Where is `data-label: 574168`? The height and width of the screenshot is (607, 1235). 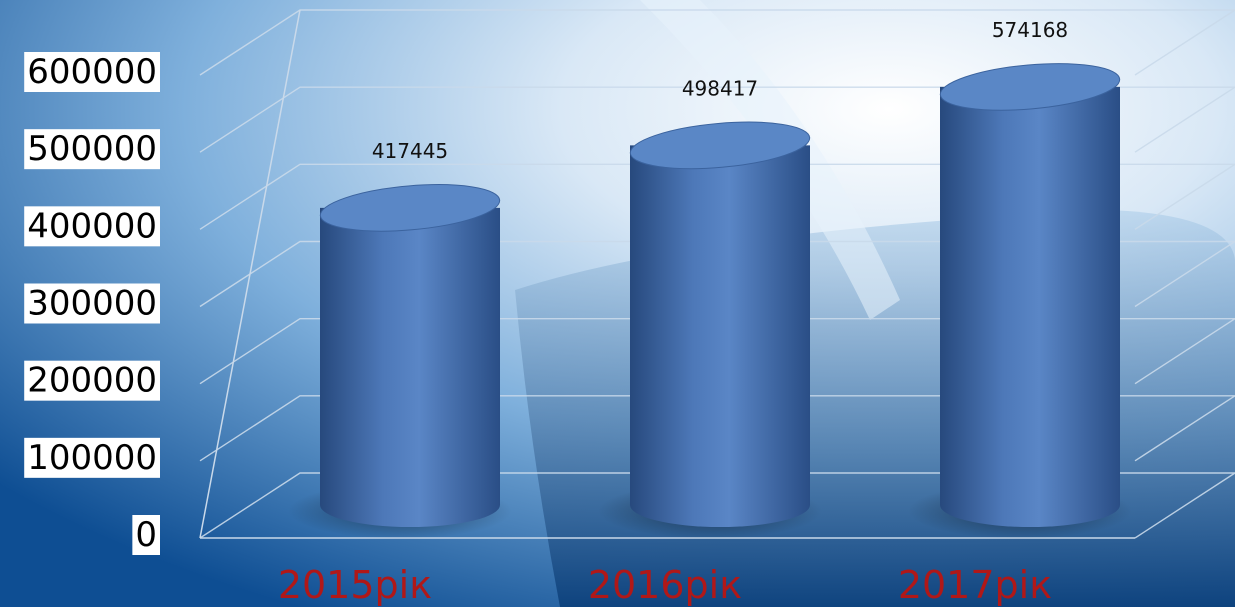
data-label: 574168 is located at coordinates (1030, 30).